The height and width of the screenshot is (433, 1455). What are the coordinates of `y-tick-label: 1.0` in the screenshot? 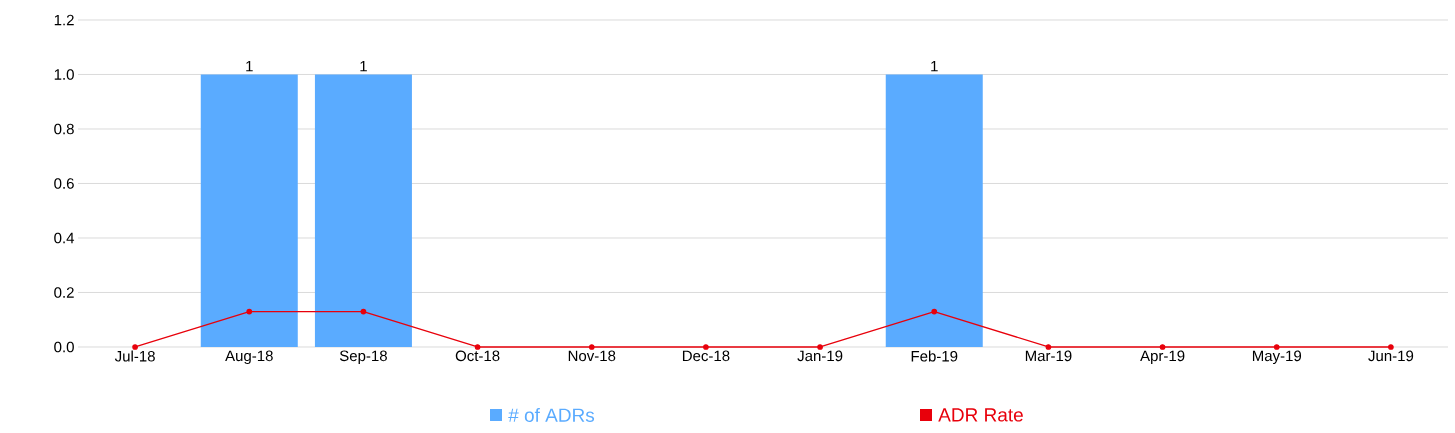 It's located at (64, 74).